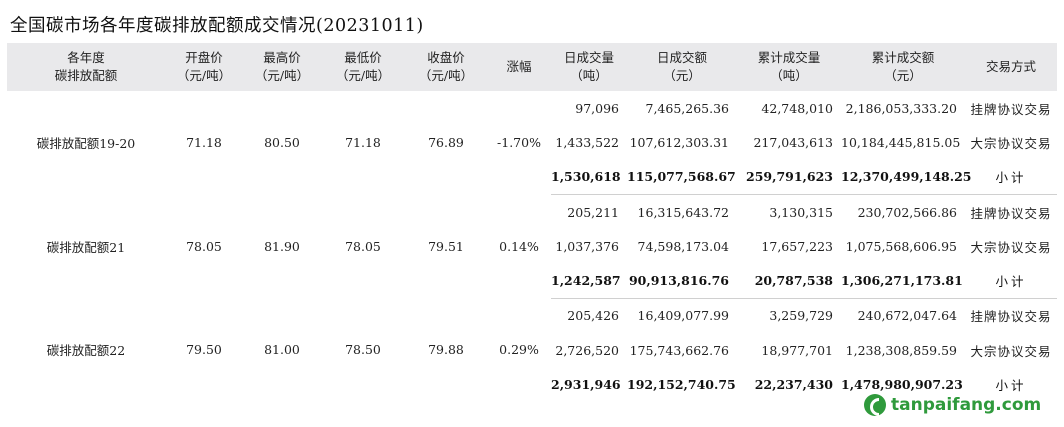  I want to click on change-pct: 0.14%, so click(519, 246).